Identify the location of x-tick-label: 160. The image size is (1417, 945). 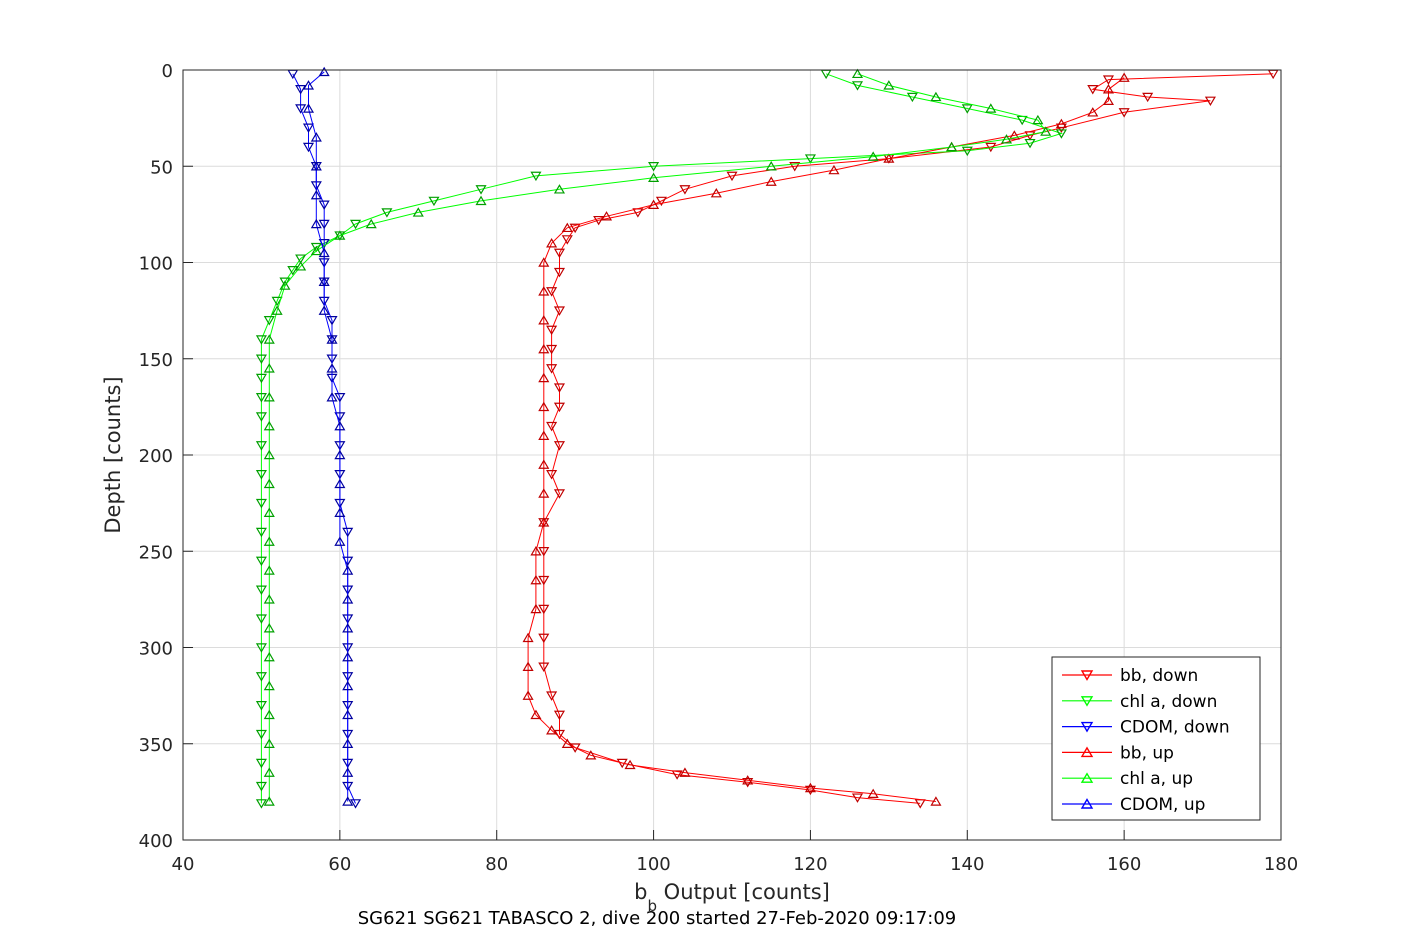
(1124, 864).